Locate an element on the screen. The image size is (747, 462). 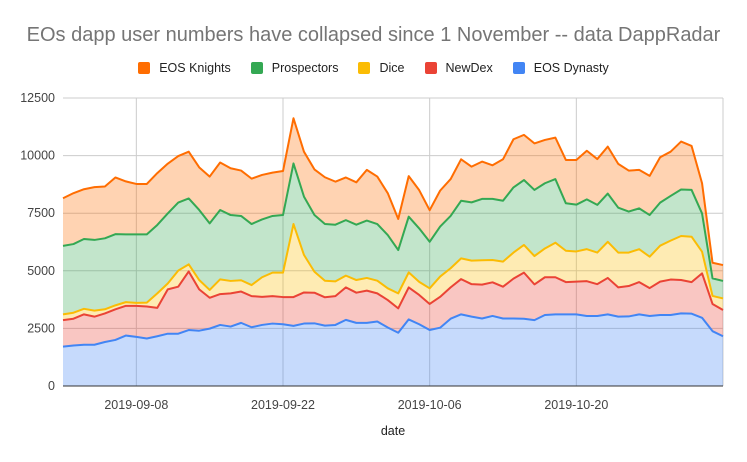
legend-item-newdex: NewDex is located at coordinates (458, 68).